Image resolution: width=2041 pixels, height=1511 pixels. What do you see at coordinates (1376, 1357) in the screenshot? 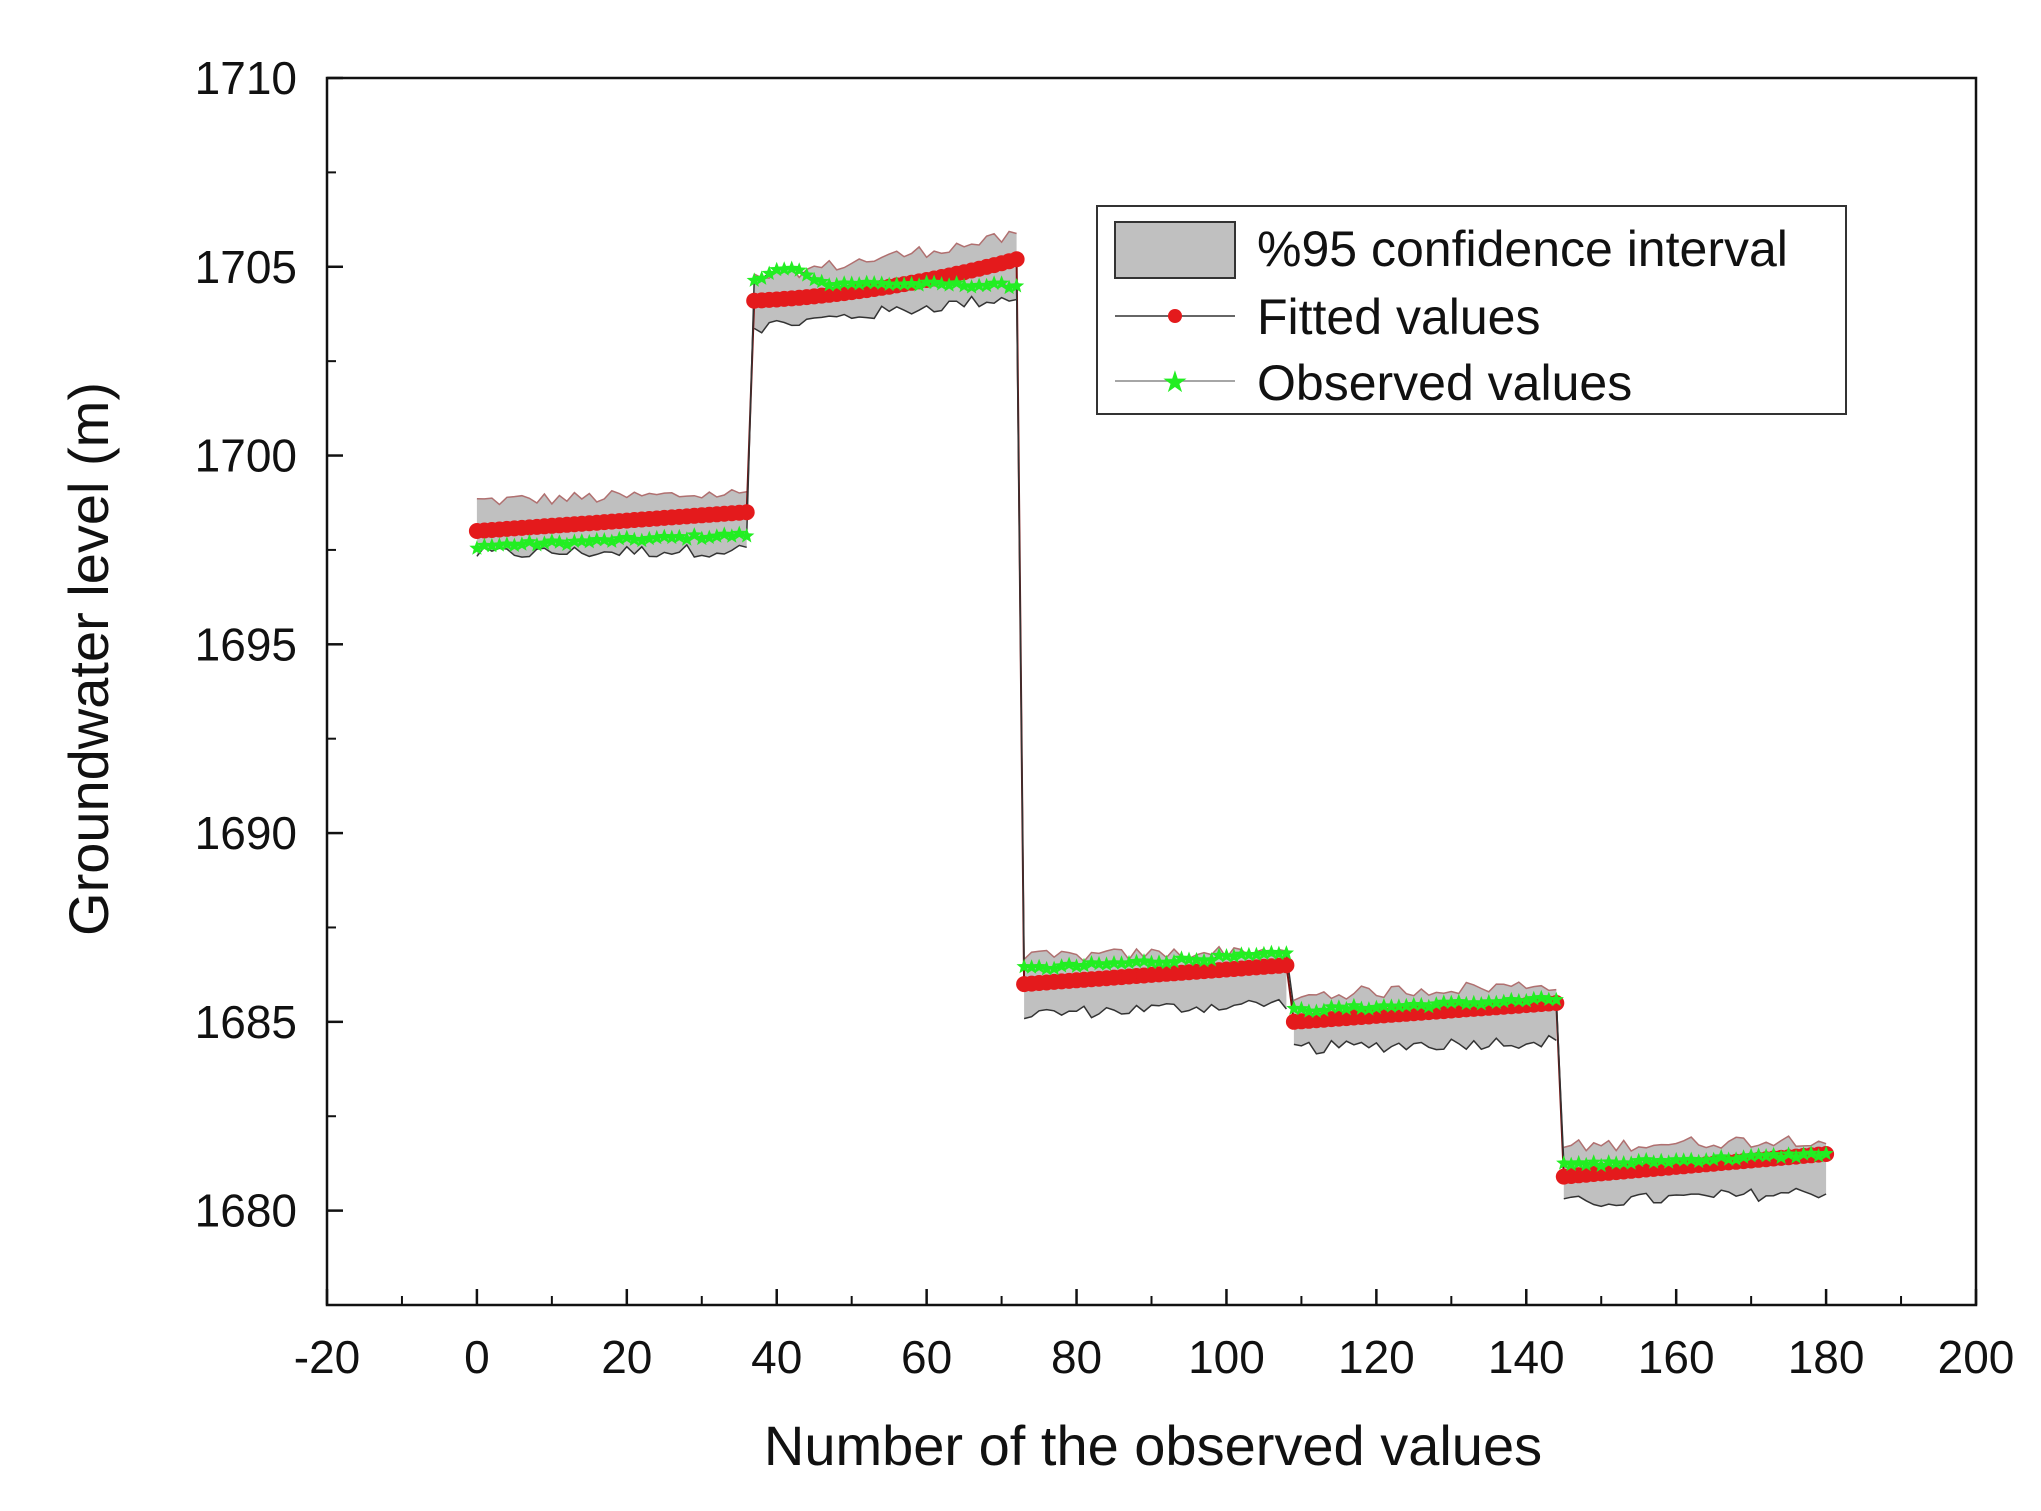
I see `x-tick-label-7: 120` at bounding box center [1376, 1357].